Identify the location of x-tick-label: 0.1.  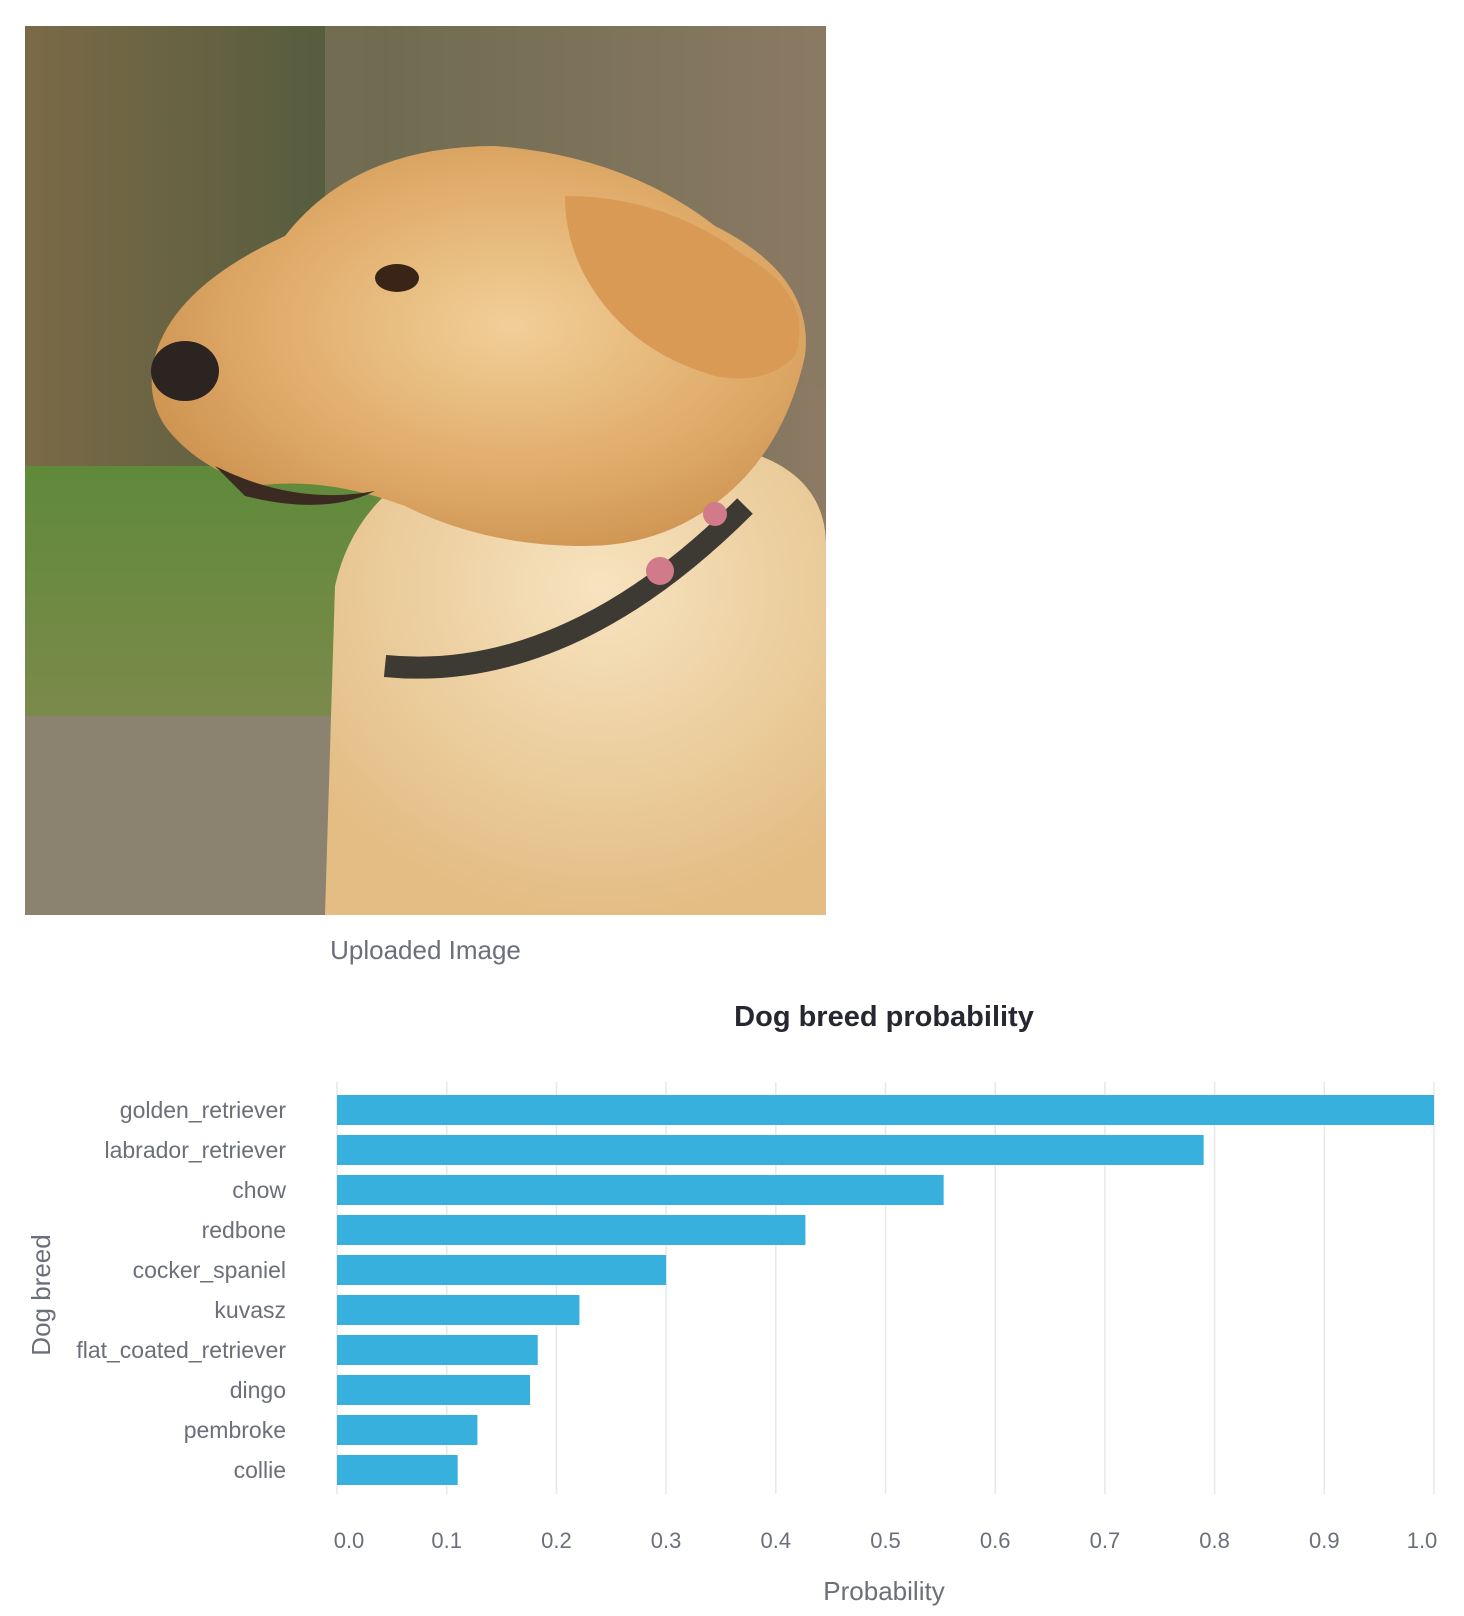
(446, 1540).